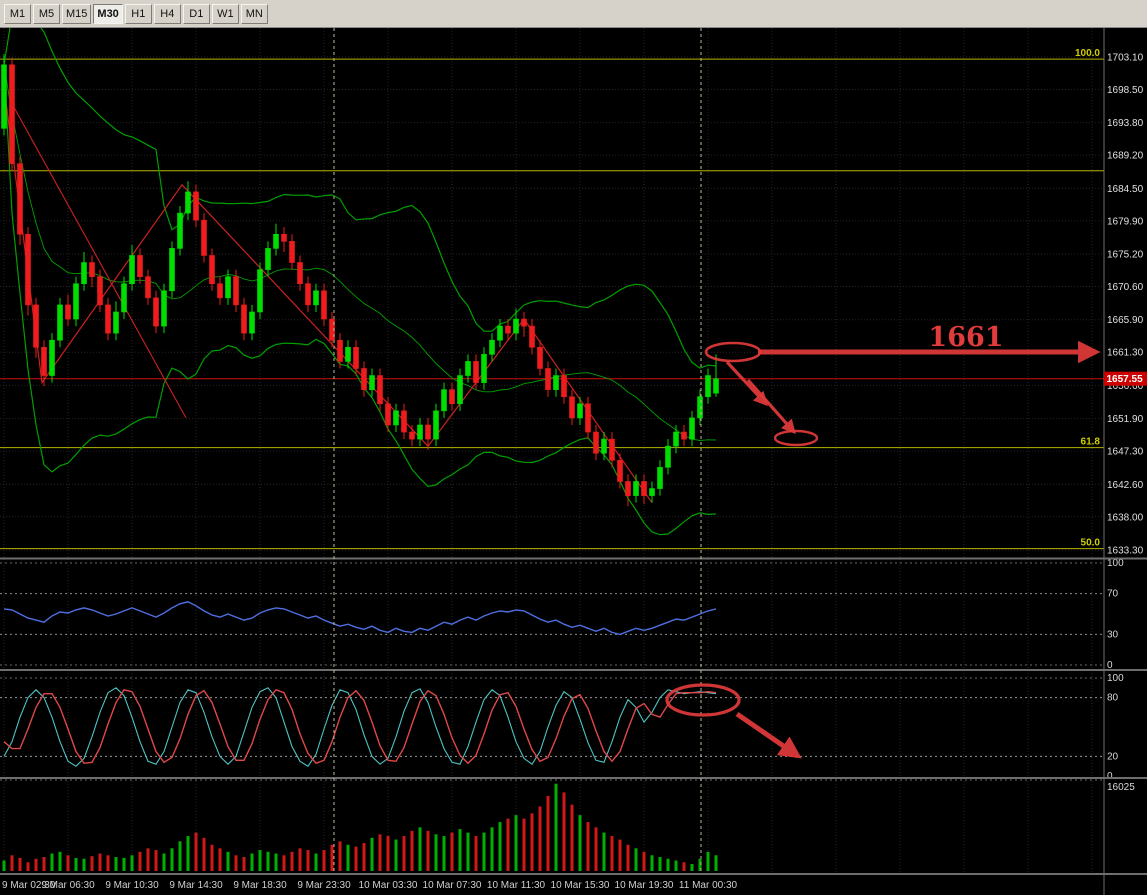 This screenshot has width=1147, height=895. What do you see at coordinates (196, 13) in the screenshot?
I see `timeframe-button-d1: D1` at bounding box center [196, 13].